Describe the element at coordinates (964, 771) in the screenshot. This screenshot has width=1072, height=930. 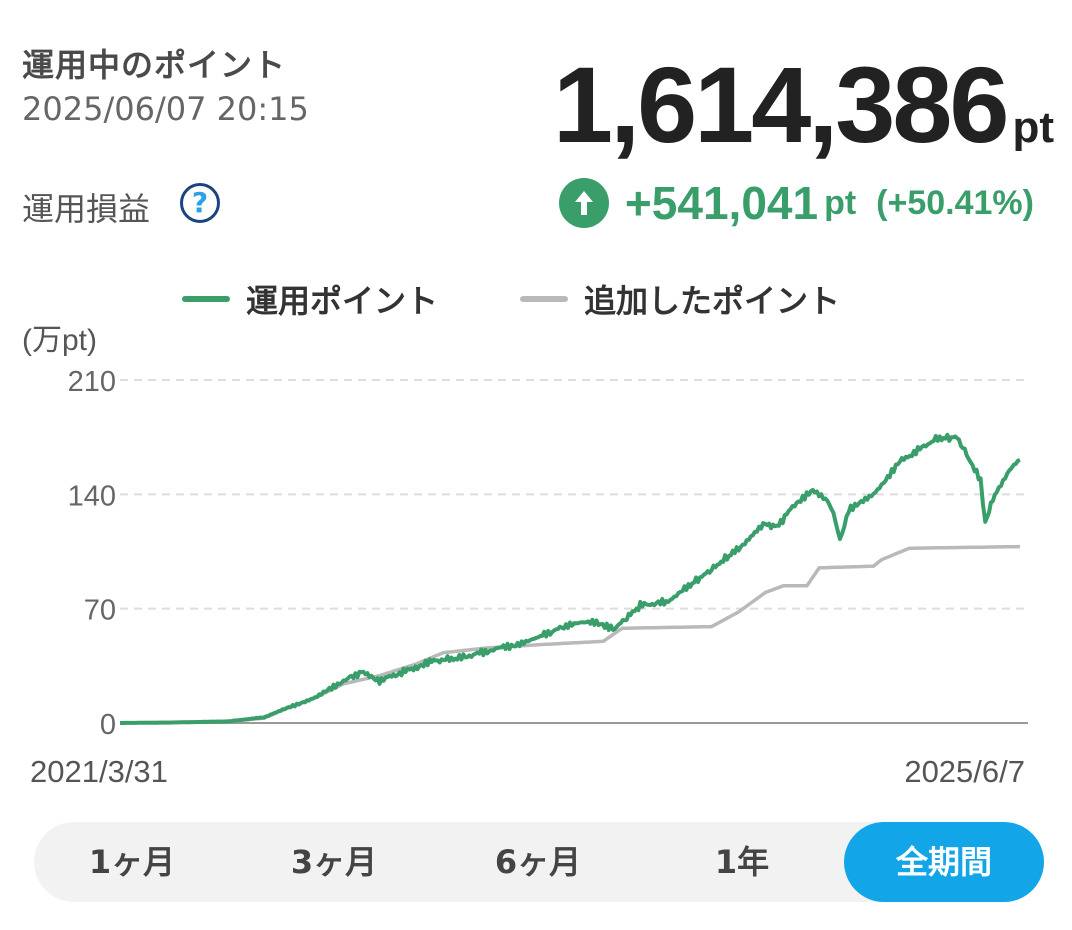
I see `x-axis-end-label: 2025/6/7` at that location.